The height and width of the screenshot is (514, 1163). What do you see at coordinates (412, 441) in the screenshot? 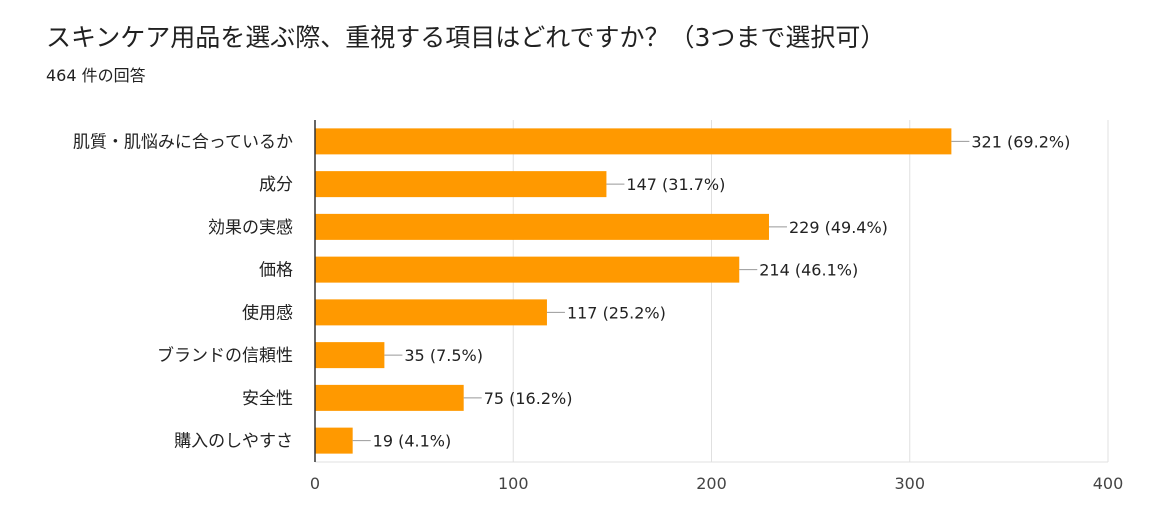
I see `data-label: 19 (4.1%)` at bounding box center [412, 441].